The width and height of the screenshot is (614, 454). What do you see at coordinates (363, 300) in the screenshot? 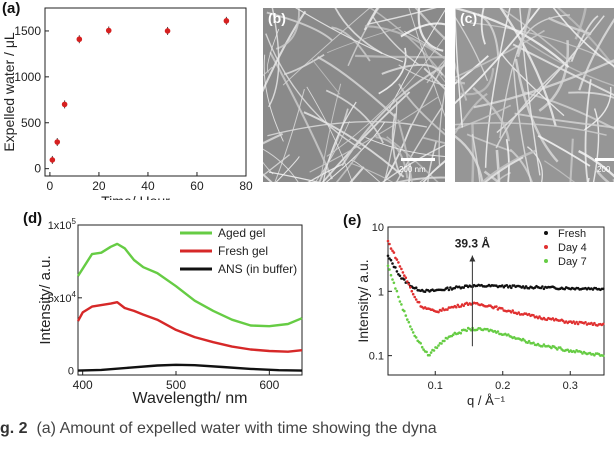
I see `y-axis-label-e: Intensity/ a.u.` at bounding box center [363, 300].